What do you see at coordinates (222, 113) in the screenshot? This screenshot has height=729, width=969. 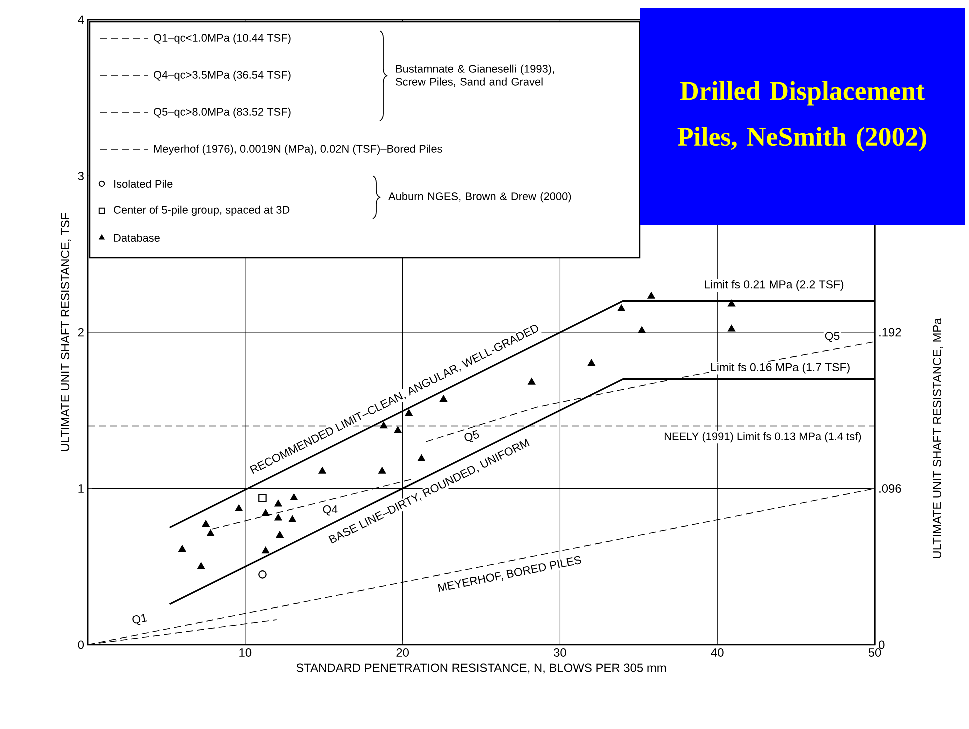 I see `legend-label: Q5–qc>8.0MPa (83.52 TSF)` at bounding box center [222, 113].